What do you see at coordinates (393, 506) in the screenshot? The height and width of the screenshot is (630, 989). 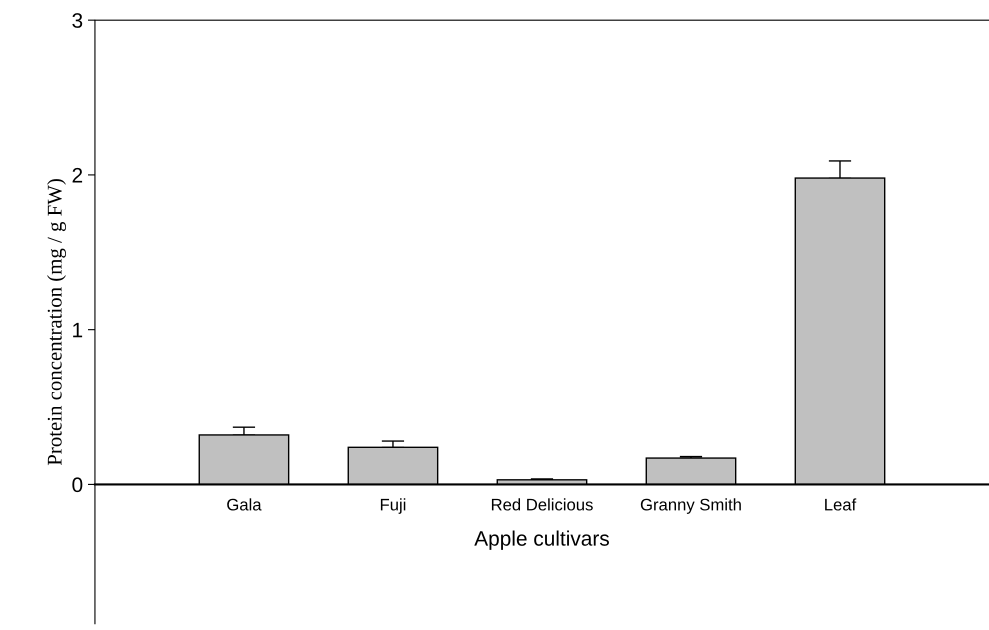 I see `x-tick-label: Fuji` at bounding box center [393, 506].